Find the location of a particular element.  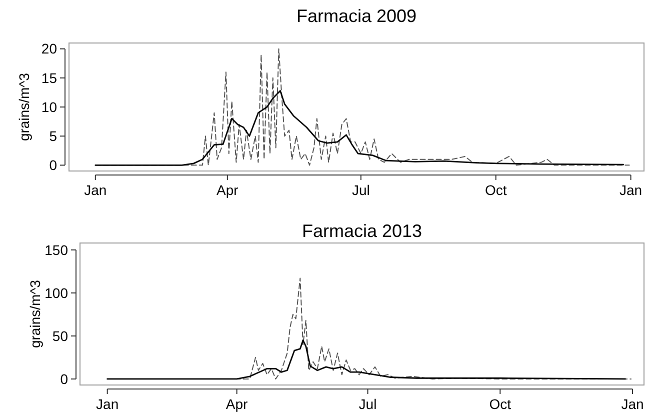

chart-title: Farmacia 2013 is located at coordinates (362, 231).